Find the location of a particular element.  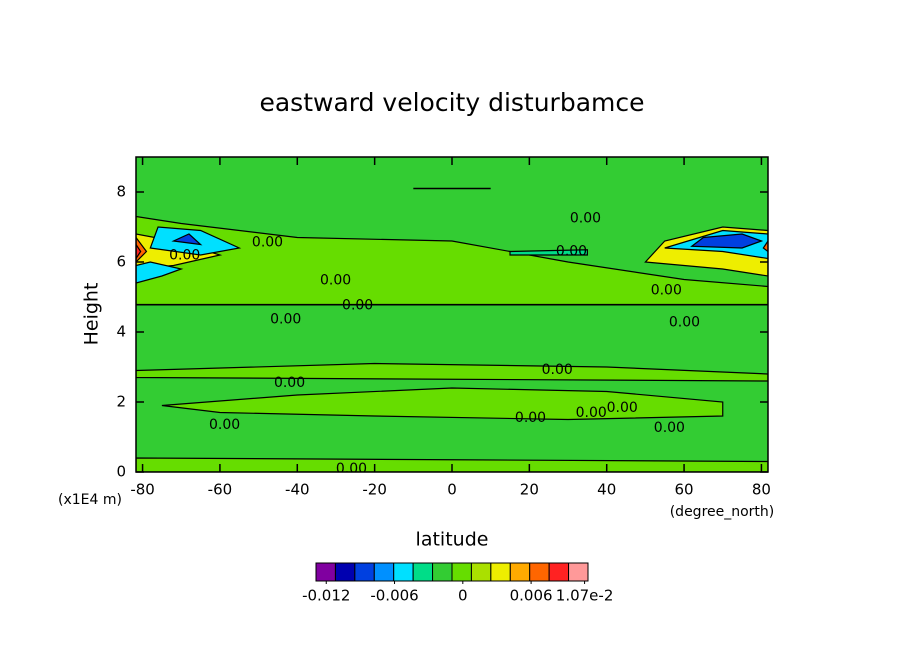

x-tick-label: 40 is located at coordinates (606, 490).